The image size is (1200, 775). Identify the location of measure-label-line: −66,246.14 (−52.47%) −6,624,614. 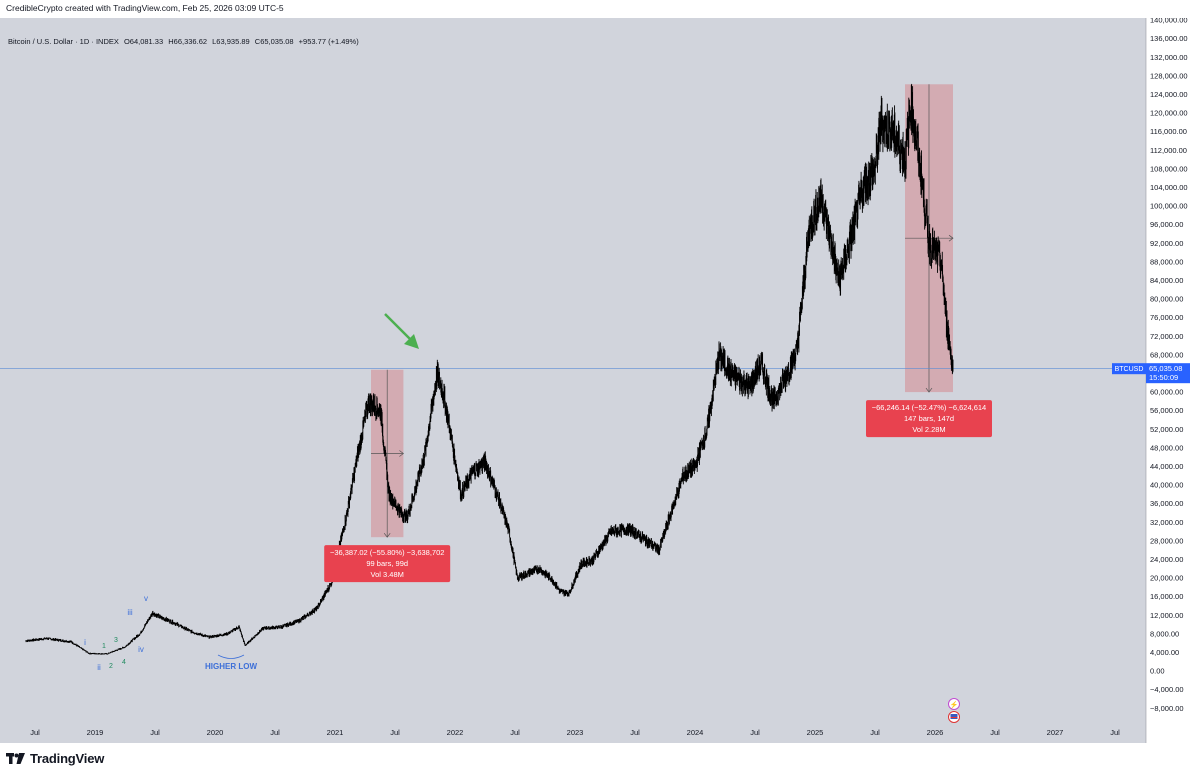
(929, 407).